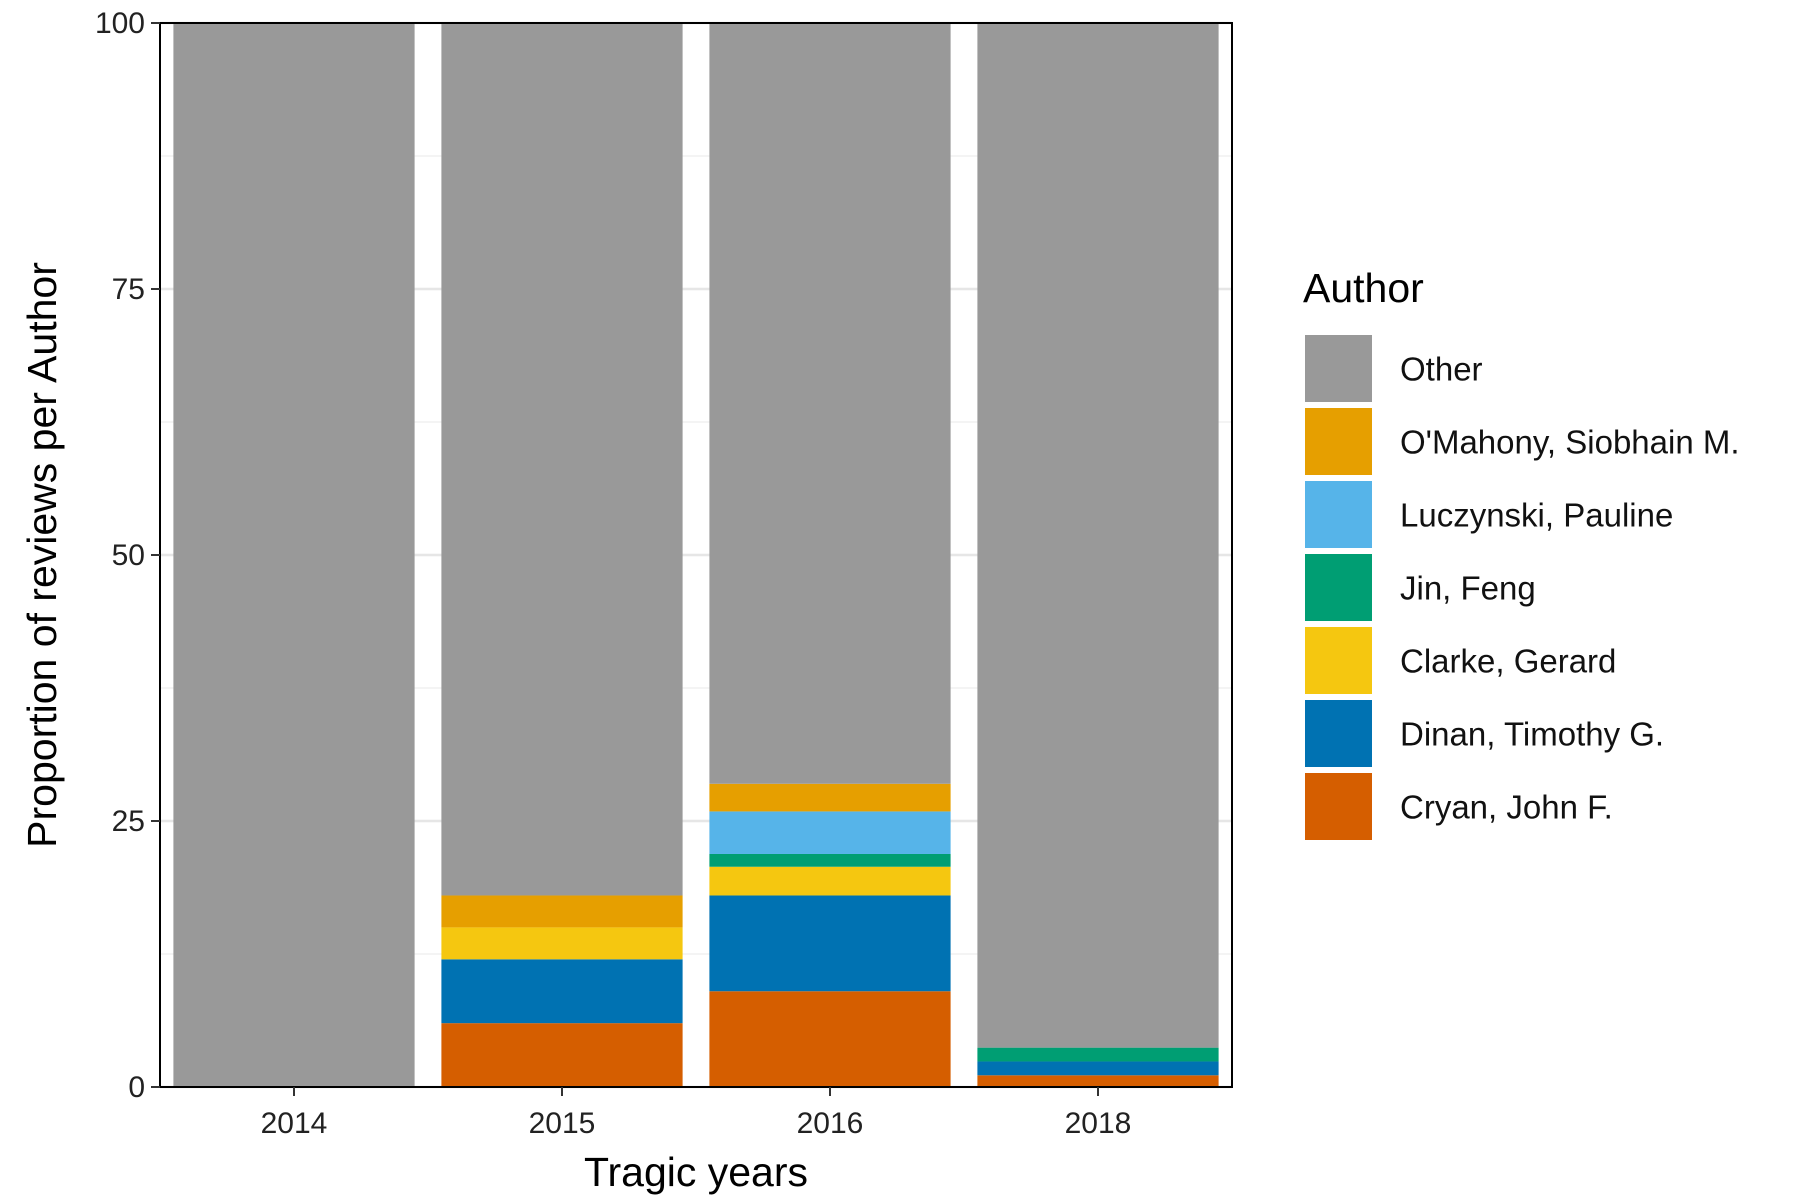  Describe the element at coordinates (1468, 588) in the screenshot. I see `legend-label: Jin, Feng` at that location.